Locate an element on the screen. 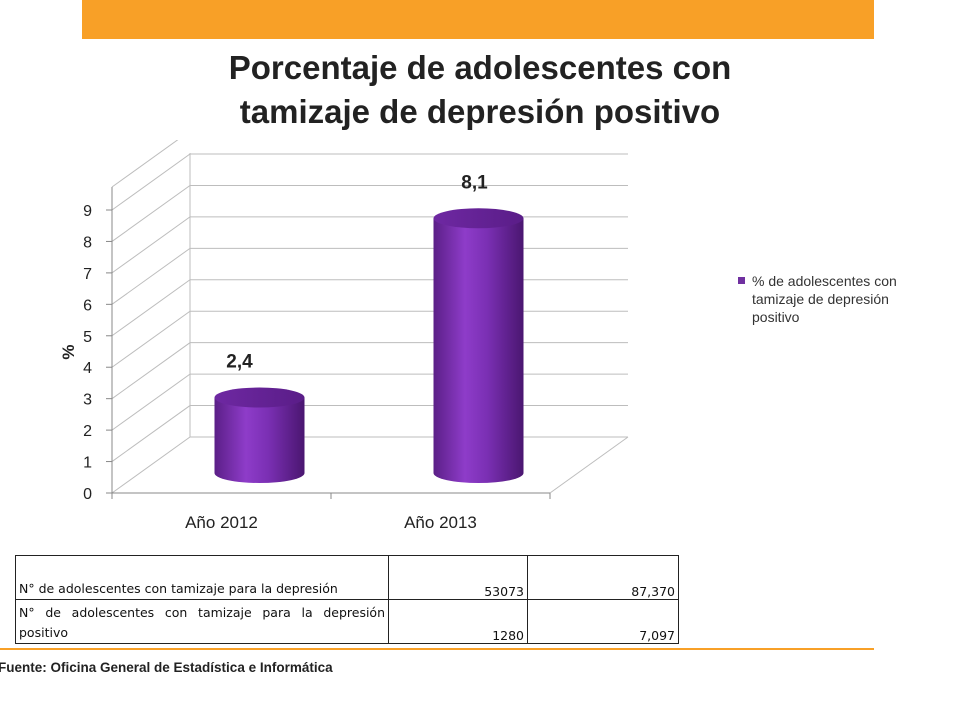 The width and height of the screenshot is (960, 720). x-tick-label: Año 2012 is located at coordinates (221, 522).